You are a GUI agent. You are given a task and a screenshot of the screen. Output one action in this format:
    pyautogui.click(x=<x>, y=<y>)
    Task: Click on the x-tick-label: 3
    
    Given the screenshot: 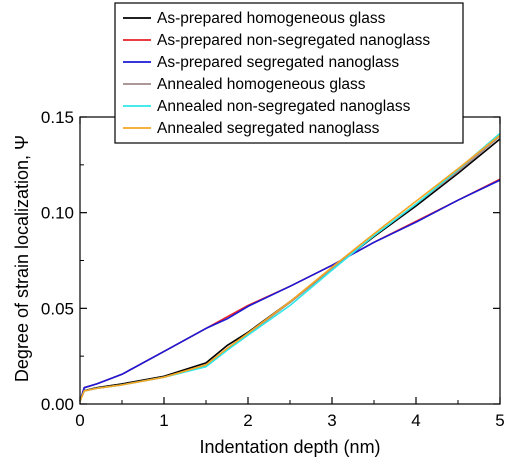 What is the action you would take?
    pyautogui.click(x=331, y=420)
    